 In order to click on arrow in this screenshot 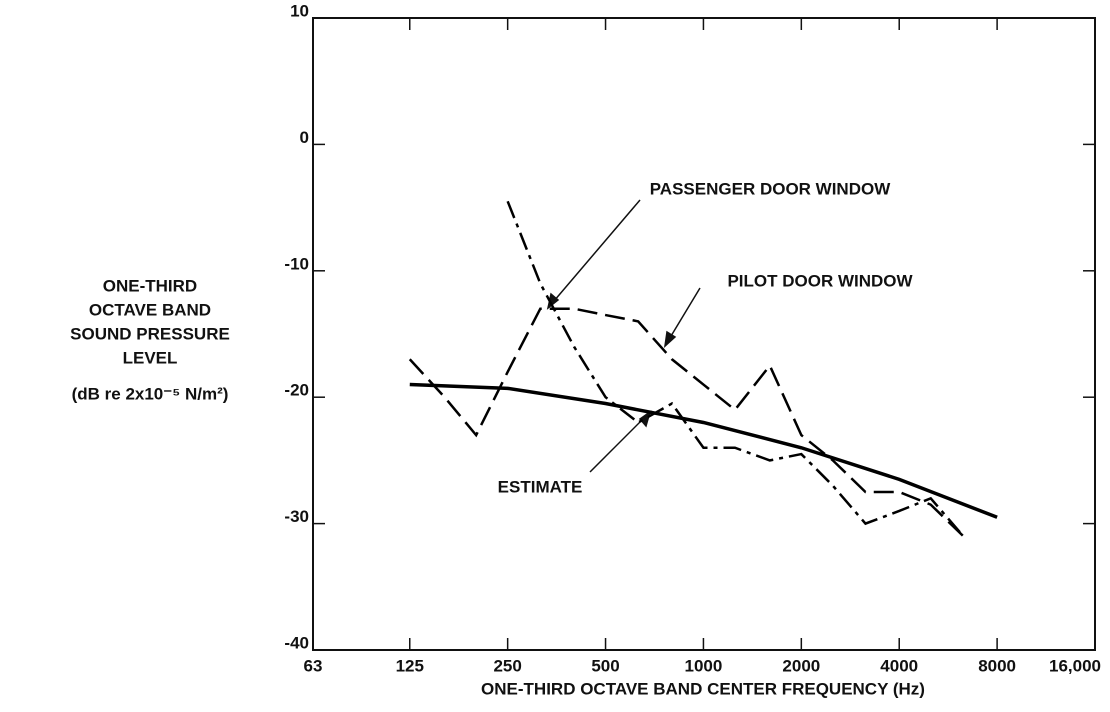, I will do `click(594, 254)`.